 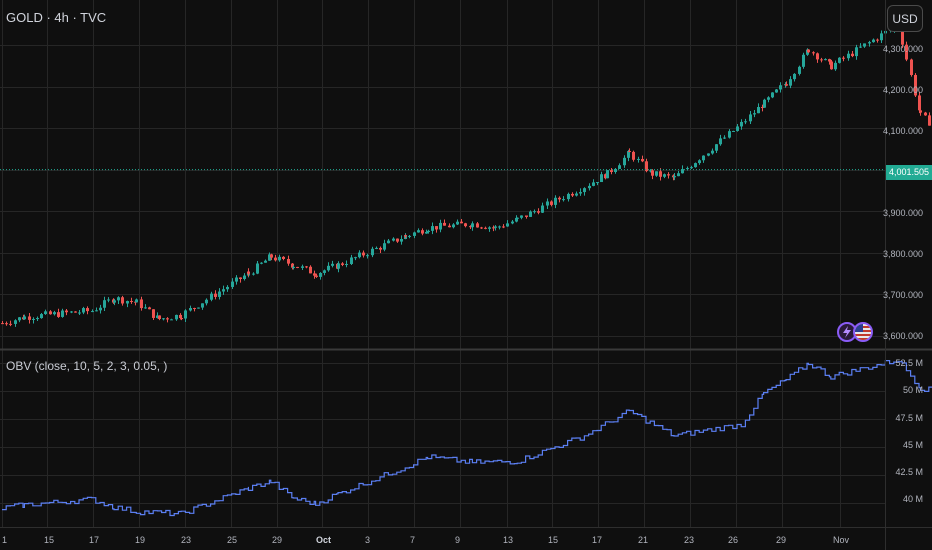 I want to click on time-tick-label: 1, so click(x=5, y=540).